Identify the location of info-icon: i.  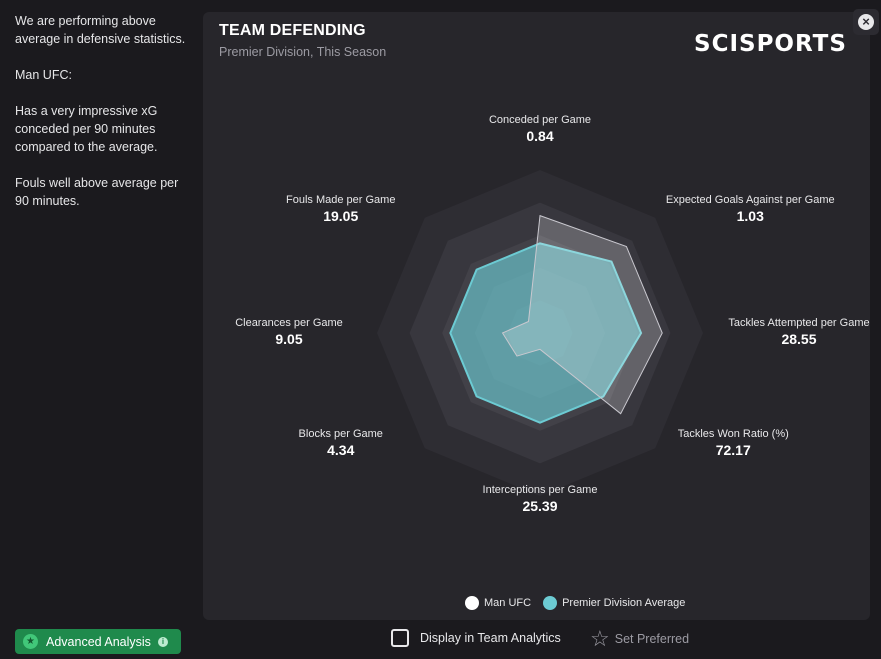
(162, 641).